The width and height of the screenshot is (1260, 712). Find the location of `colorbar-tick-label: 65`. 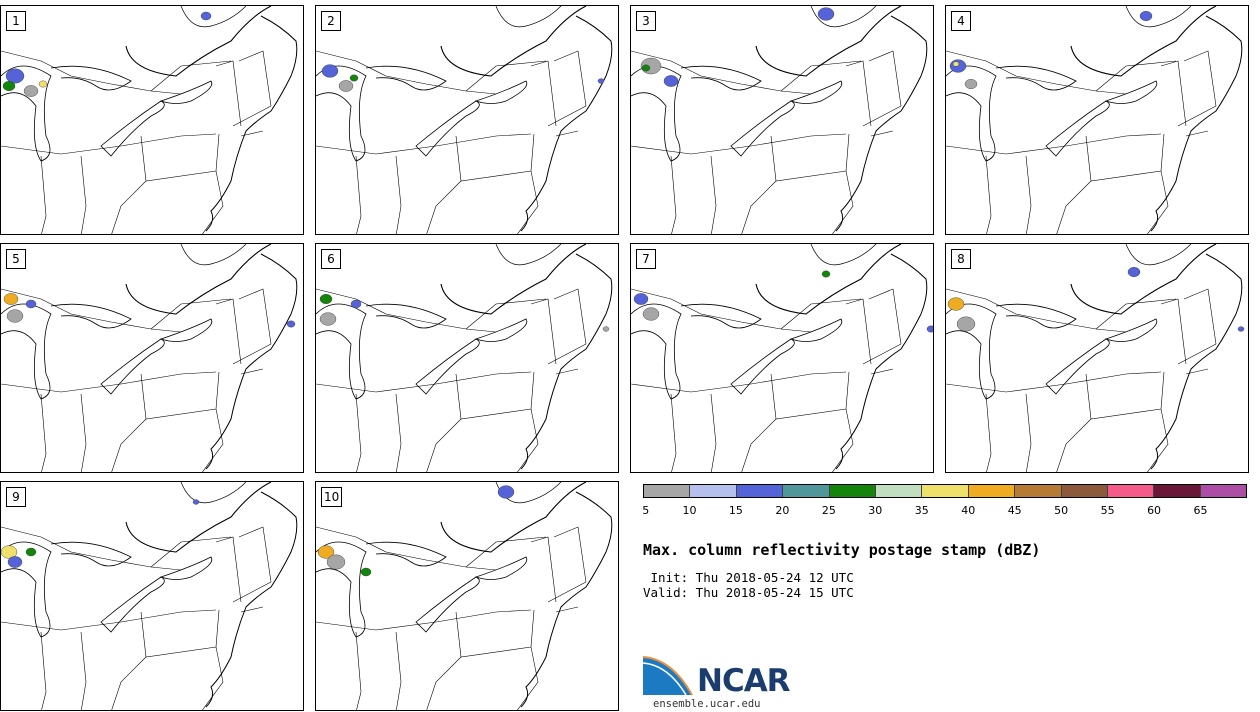

colorbar-tick-label: 65 is located at coordinates (1200, 510).